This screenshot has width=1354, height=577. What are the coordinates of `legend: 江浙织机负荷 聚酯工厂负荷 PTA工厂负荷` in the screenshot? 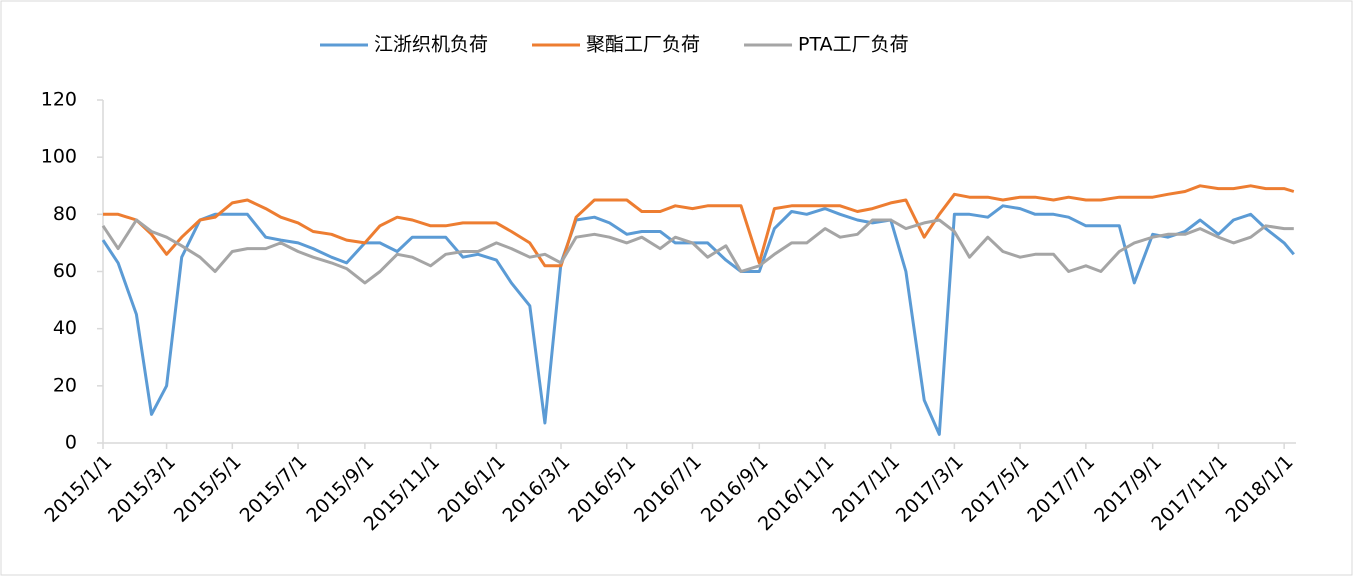 It's located at (614, 45).